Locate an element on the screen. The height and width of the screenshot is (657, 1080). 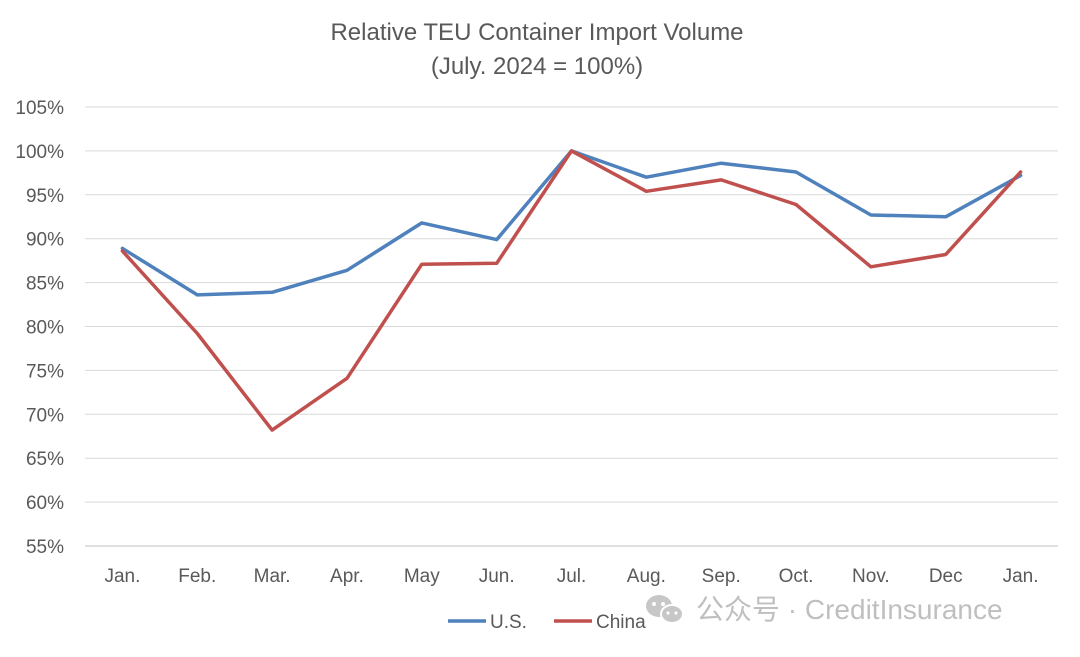
y-tick-label: 100% is located at coordinates (39, 152).